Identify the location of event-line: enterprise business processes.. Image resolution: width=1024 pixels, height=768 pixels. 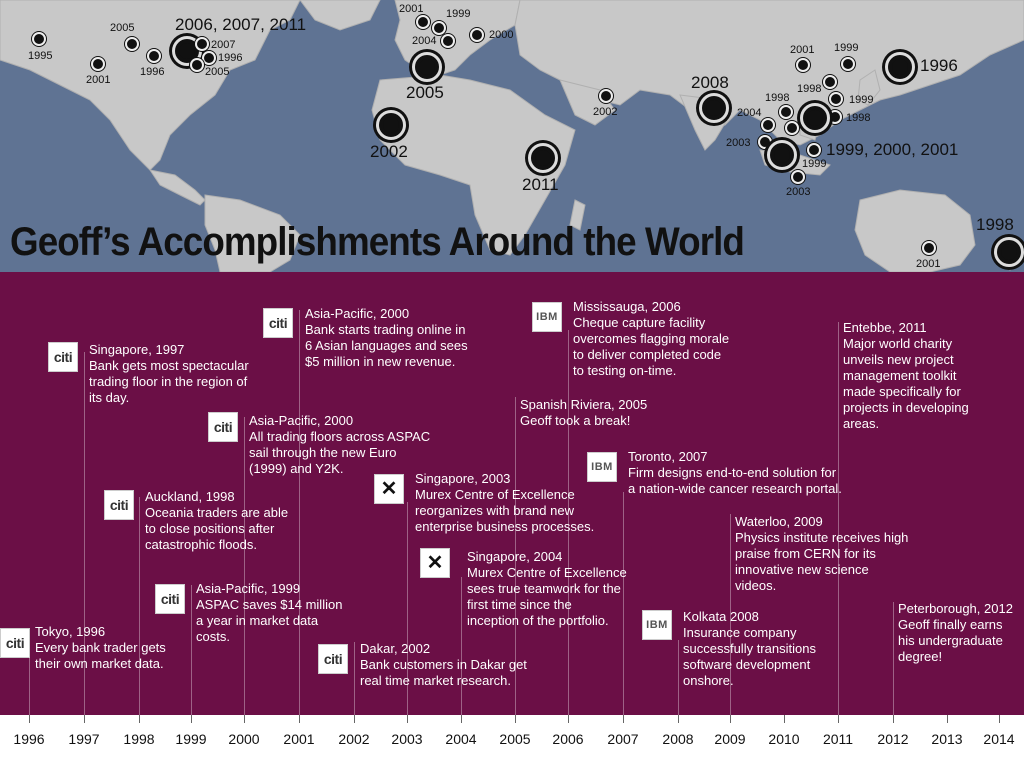
(505, 526).